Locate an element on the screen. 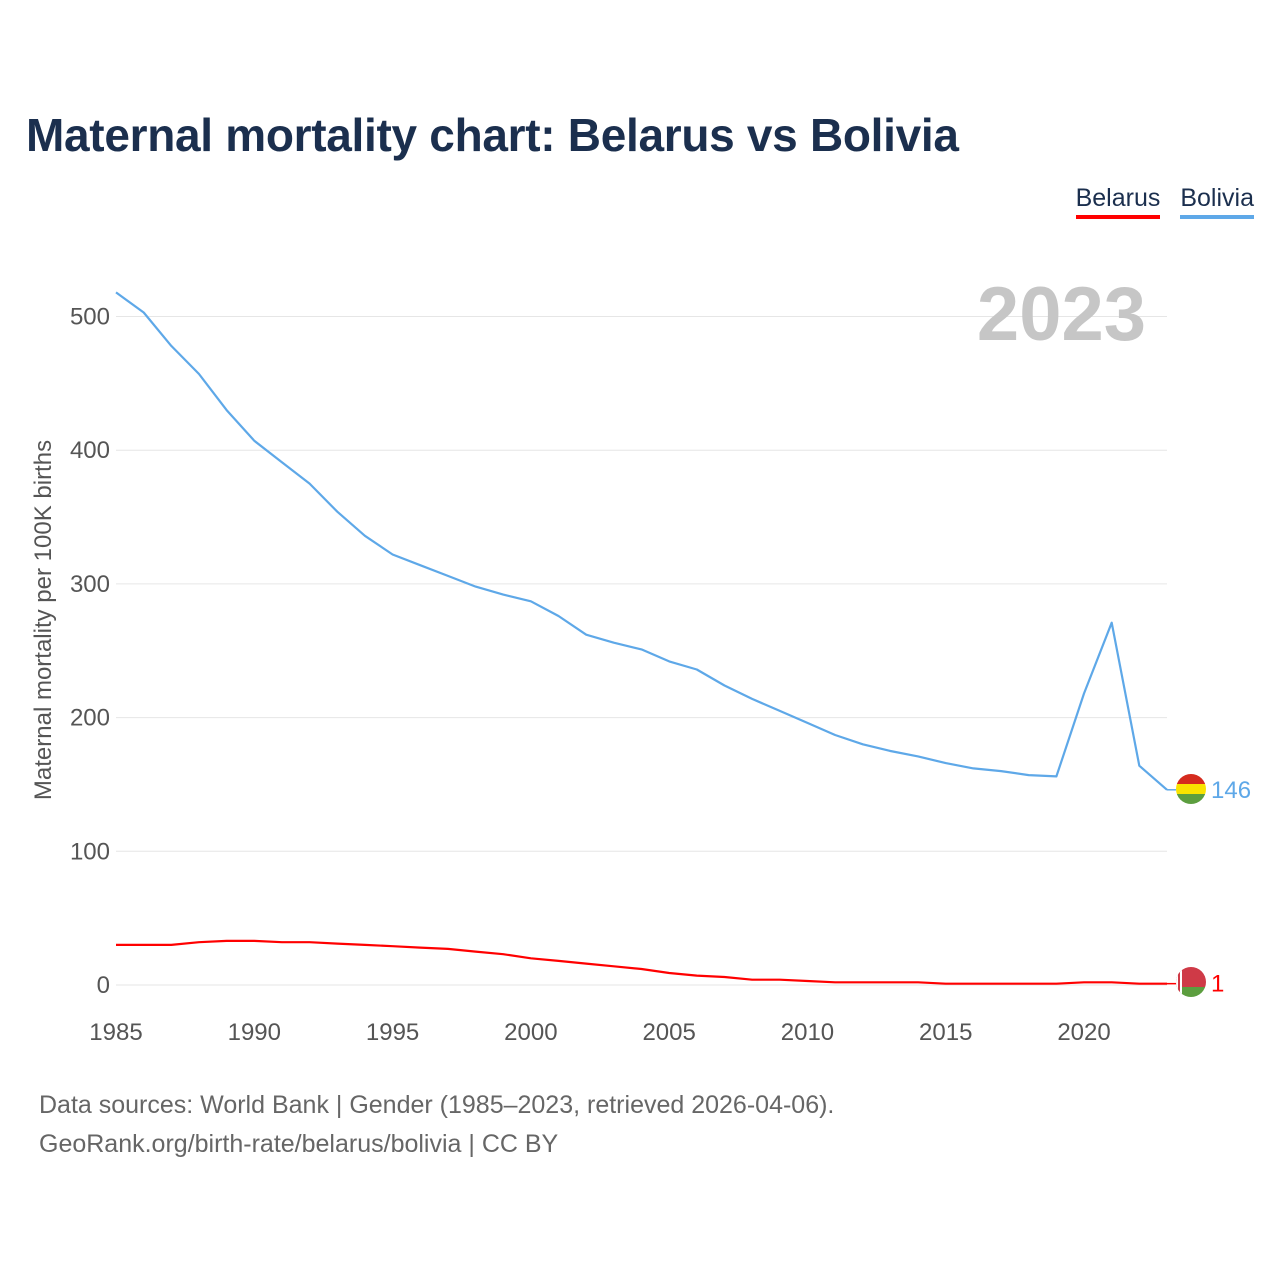 Image resolution: width=1280 pixels, height=1280 pixels. year-watermark: 2023 is located at coordinates (1061, 314).